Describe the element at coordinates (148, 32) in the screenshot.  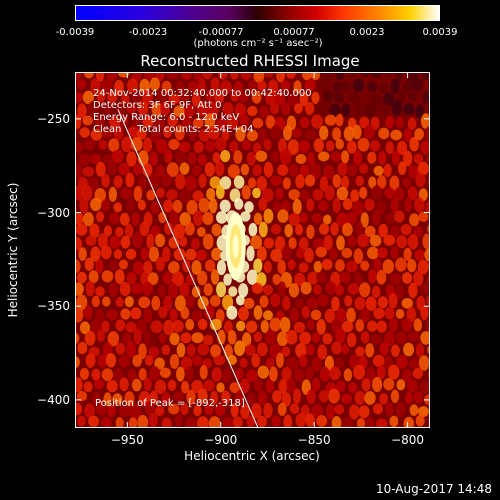
I see `colorbar-tick-label: -0.0023` at that location.